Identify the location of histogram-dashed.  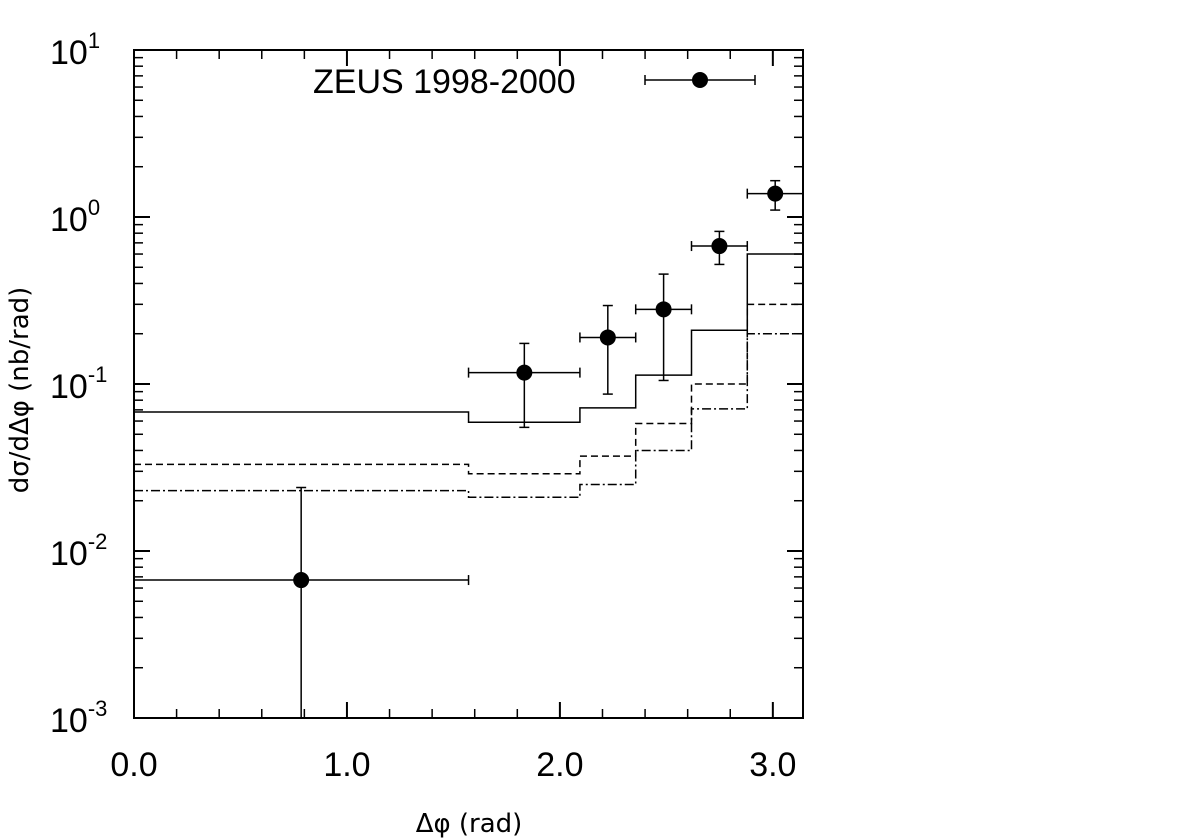
(468, 389).